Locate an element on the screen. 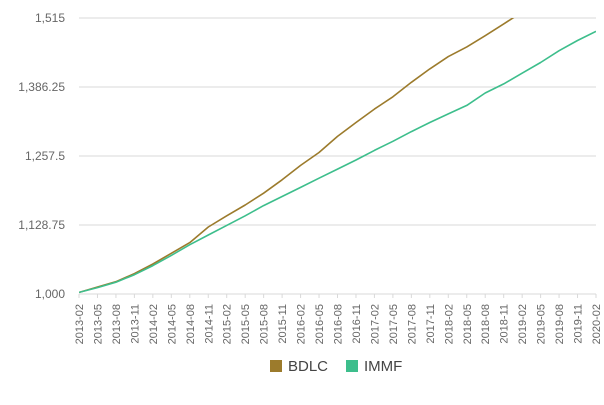 The width and height of the screenshot is (604, 405). x-tick-label: 2018-08 is located at coordinates (486, 324).